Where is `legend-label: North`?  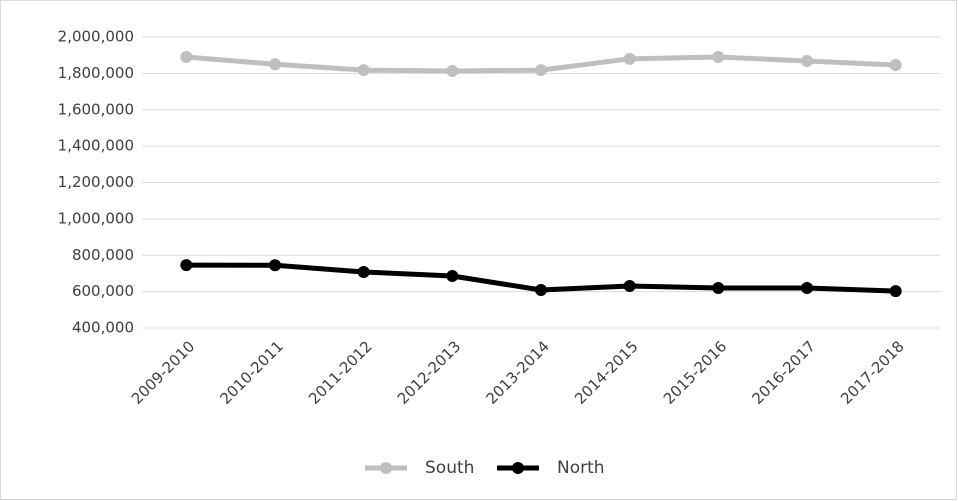 legend-label: North is located at coordinates (581, 468).